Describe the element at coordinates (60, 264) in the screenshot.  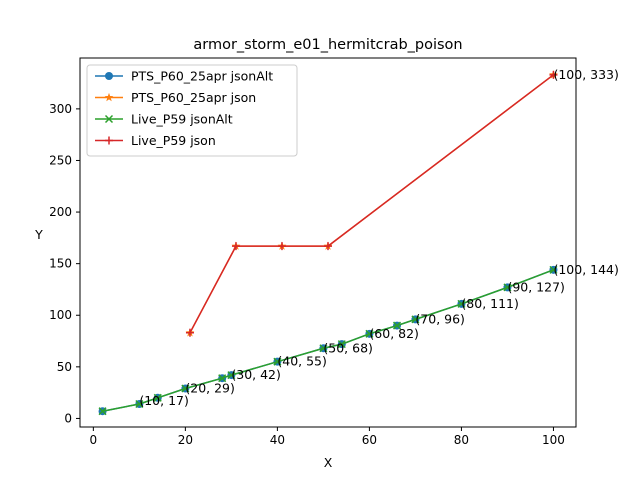
I see `y-tick-label: 150` at that location.